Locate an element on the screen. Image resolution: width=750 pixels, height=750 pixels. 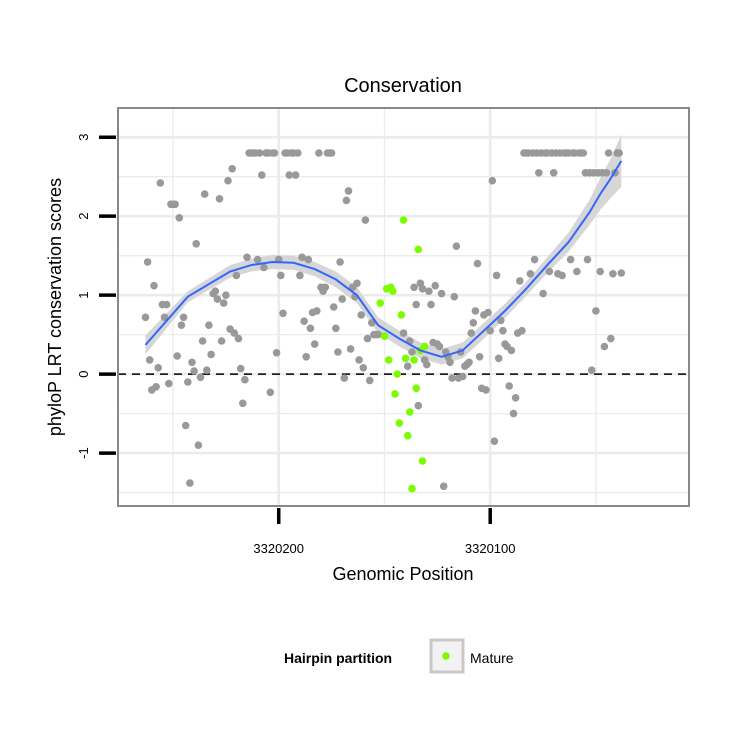
x-tick-label: 3320100 is located at coordinates (490, 548).